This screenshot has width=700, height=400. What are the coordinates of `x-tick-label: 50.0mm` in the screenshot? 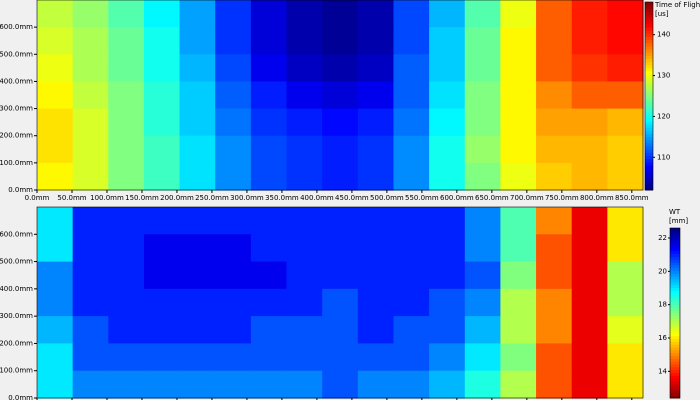 It's located at (71, 198).